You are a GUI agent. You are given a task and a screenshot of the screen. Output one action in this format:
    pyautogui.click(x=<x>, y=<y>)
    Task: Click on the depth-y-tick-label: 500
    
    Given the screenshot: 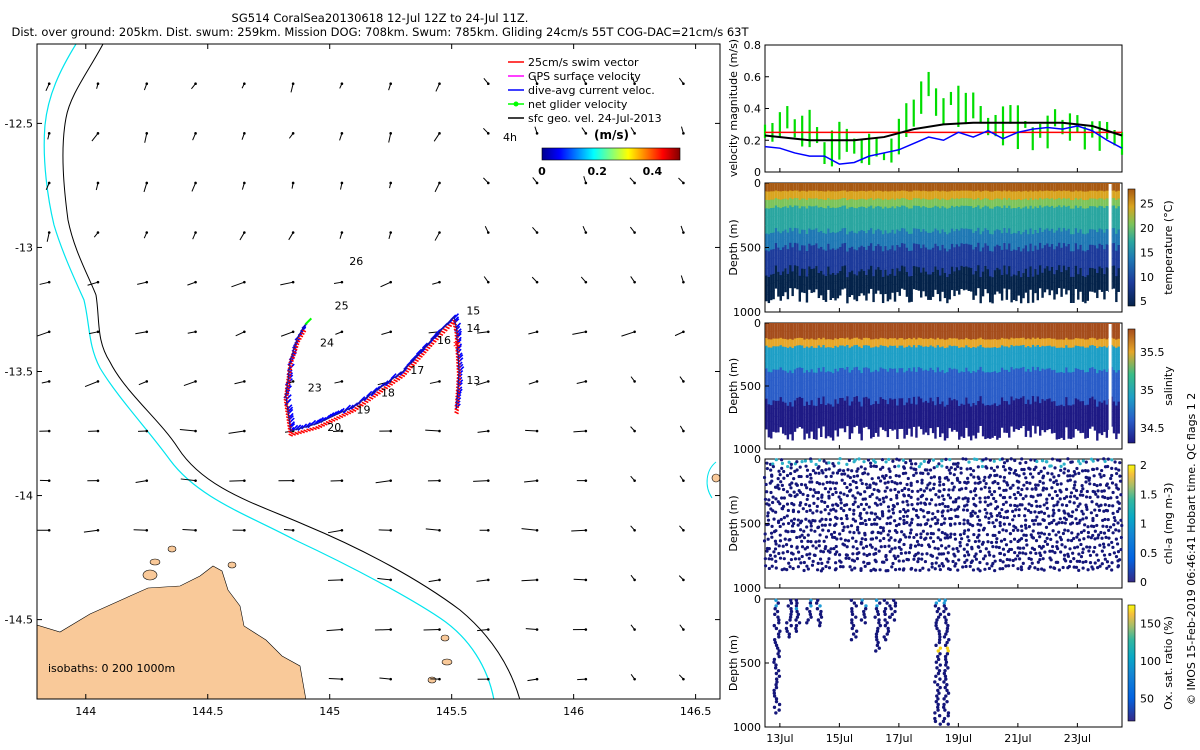 What is the action you would take?
    pyautogui.click(x=750, y=386)
    